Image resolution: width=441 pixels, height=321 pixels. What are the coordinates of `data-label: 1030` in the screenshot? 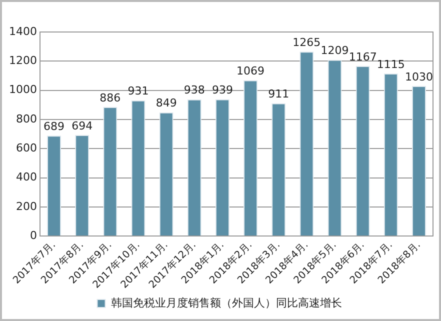 It's located at (418, 77).